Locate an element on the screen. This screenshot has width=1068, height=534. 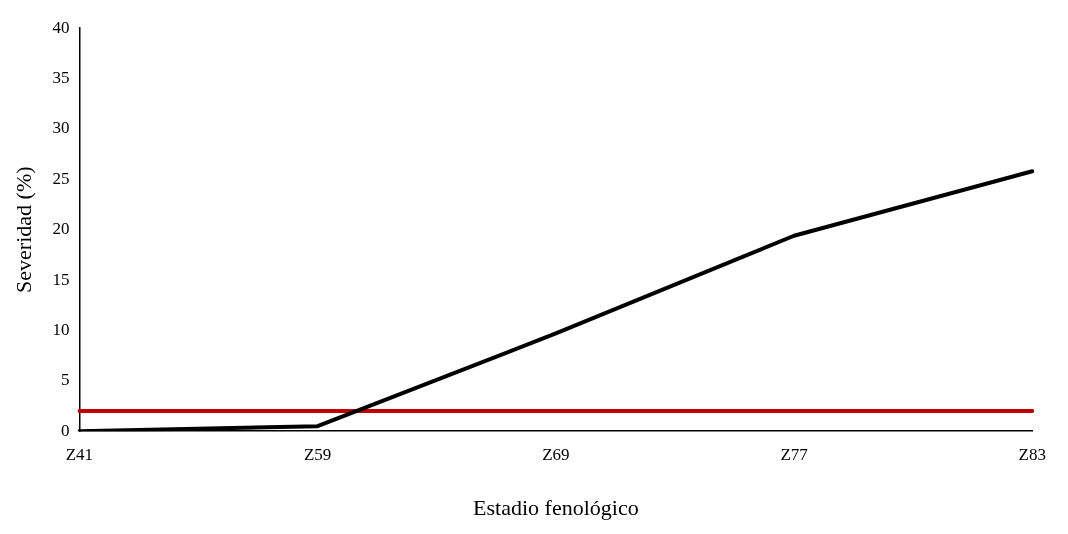
x-axis-title: Estadio fenológico is located at coordinates (556, 507).